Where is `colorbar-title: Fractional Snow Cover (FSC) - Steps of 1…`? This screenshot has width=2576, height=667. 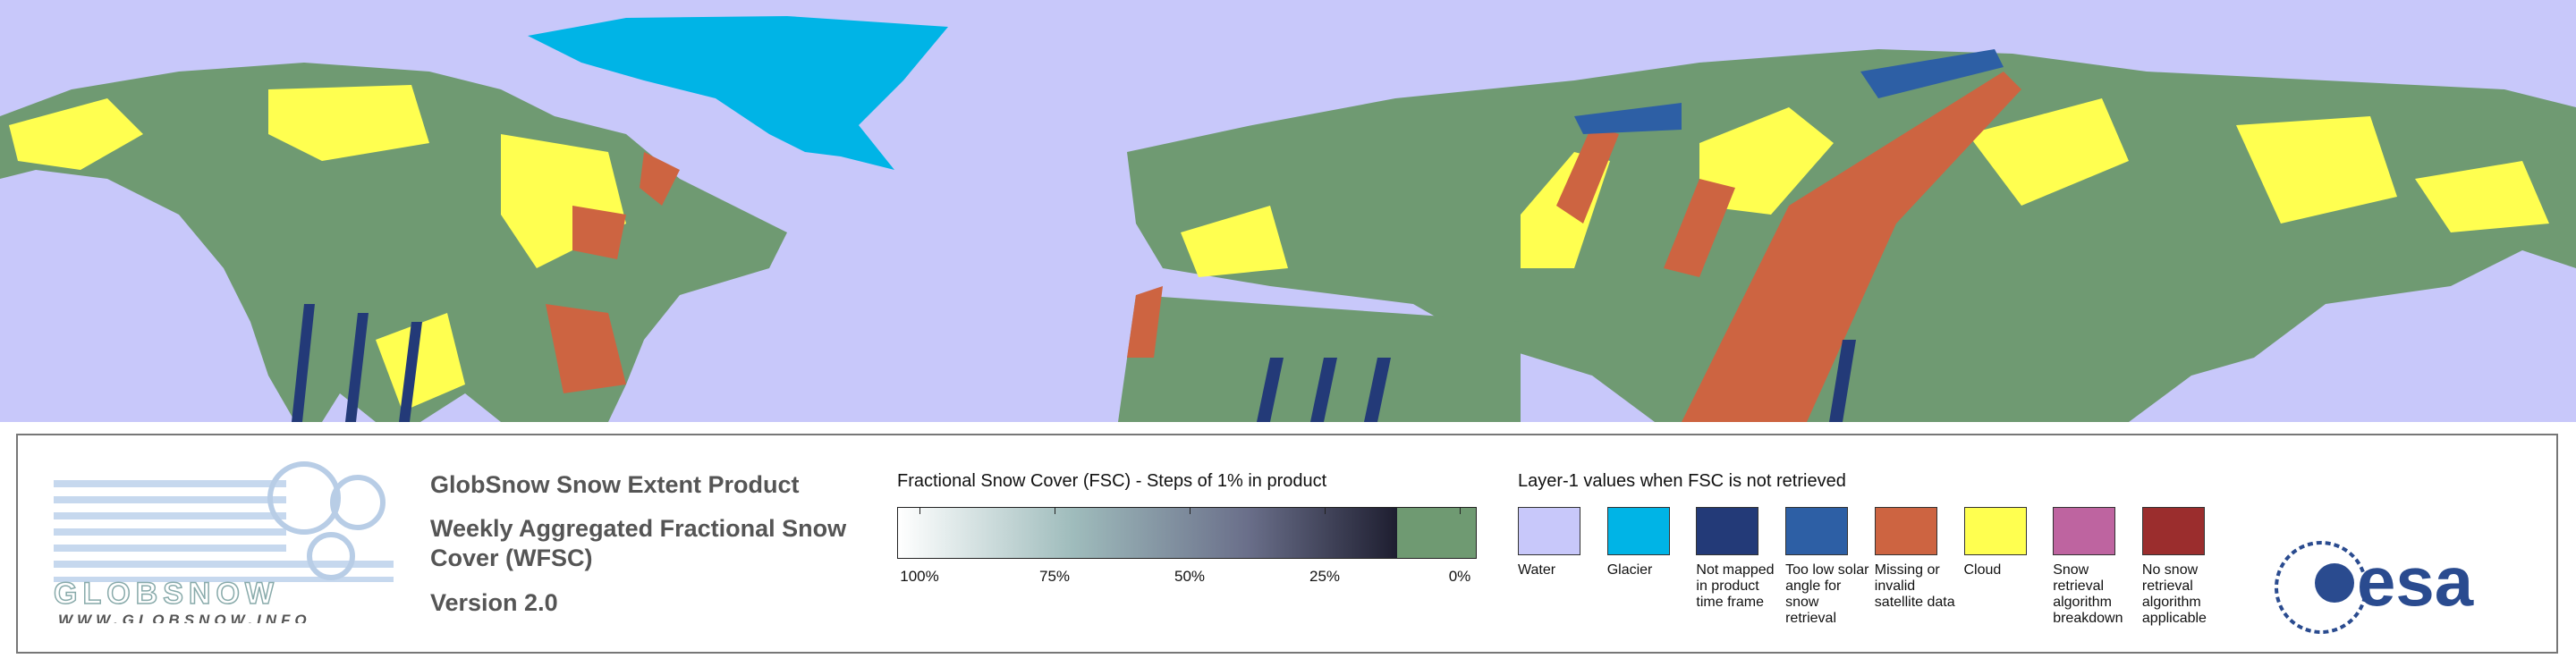
colorbar-title: Fractional Snow Cover (FSC) - Steps of 1… is located at coordinates (1112, 481).